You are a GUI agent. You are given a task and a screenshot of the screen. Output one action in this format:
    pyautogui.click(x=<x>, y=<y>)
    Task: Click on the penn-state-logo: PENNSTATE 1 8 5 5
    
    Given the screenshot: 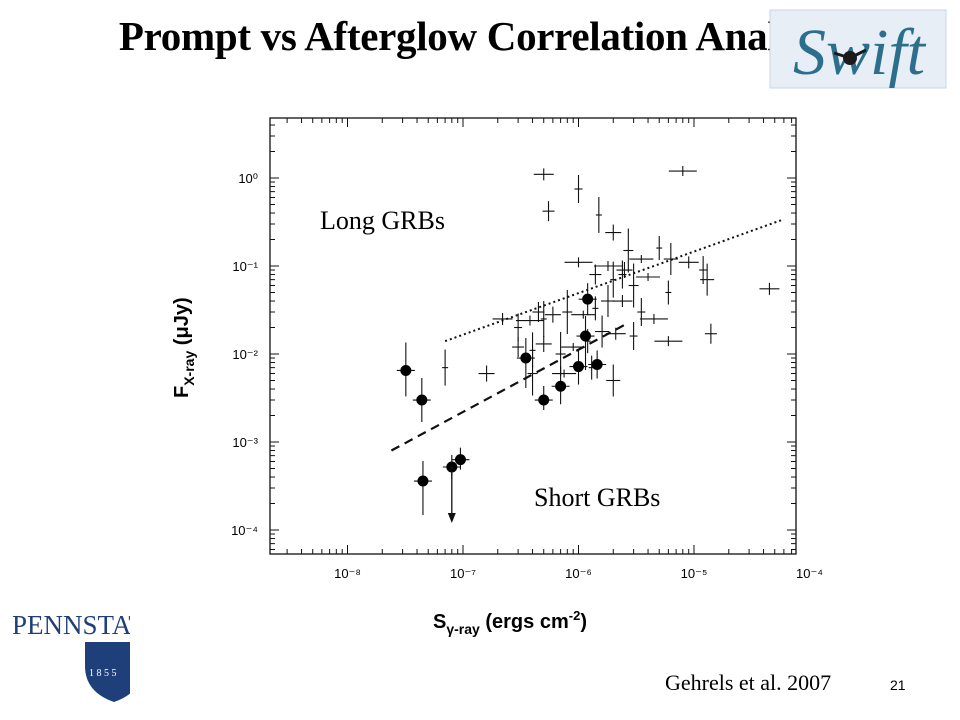 What is the action you would take?
    pyautogui.click(x=71, y=656)
    